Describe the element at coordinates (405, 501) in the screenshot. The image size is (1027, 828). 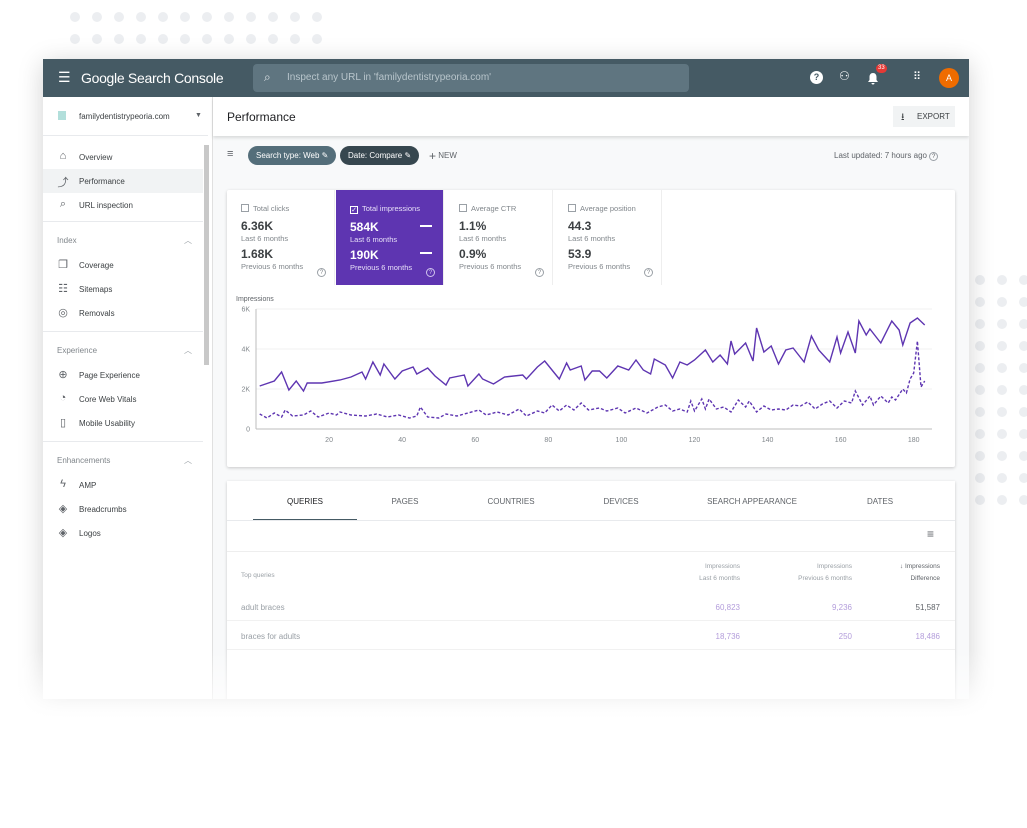
I see `tab-pages: PAGES` at that location.